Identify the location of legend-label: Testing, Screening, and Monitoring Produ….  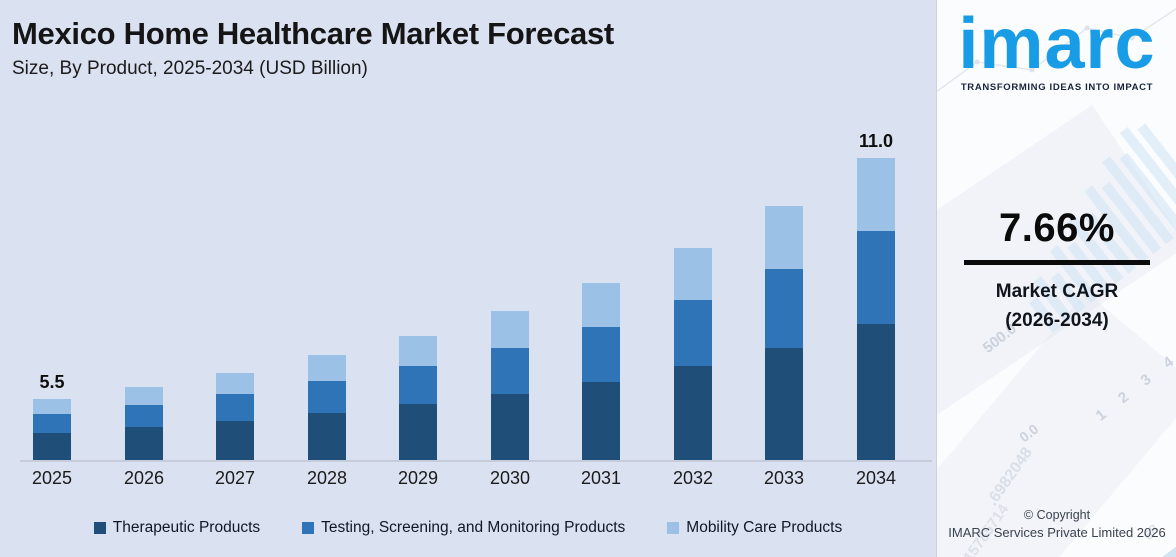
(473, 527).